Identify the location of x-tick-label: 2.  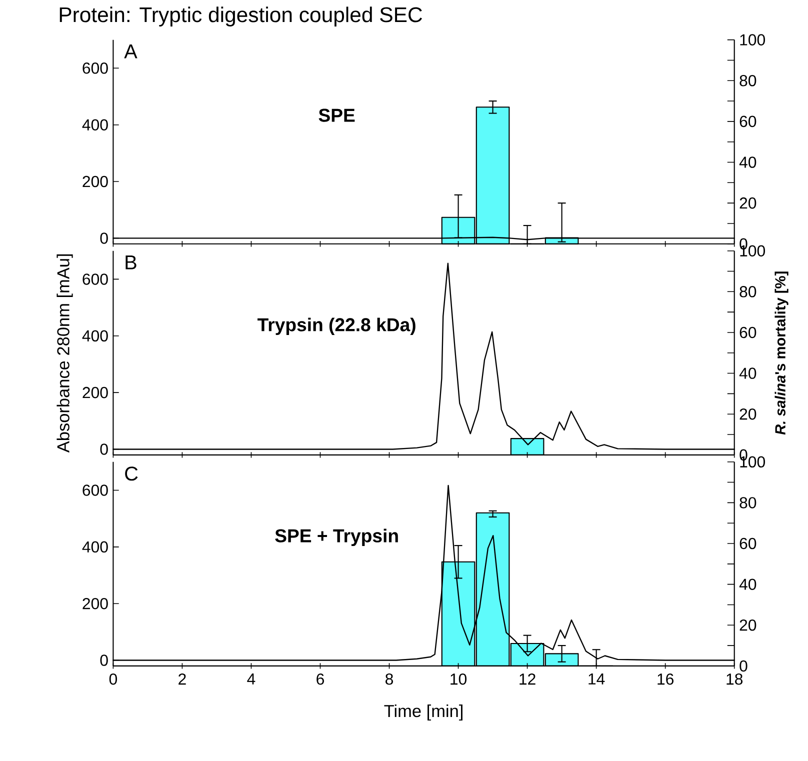
(182, 679).